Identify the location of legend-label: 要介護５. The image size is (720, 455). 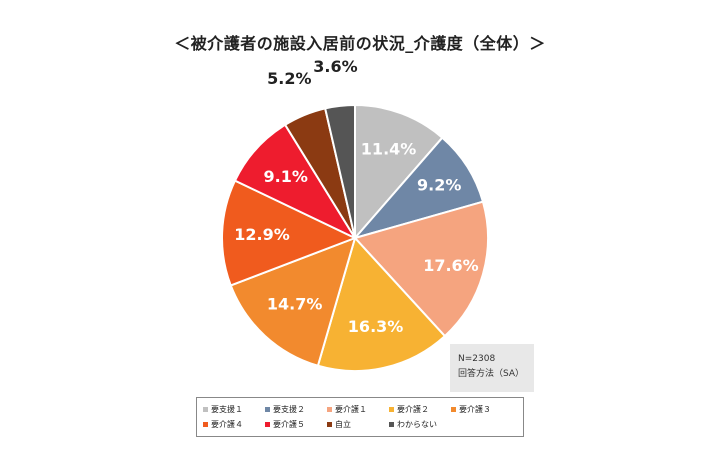
(289, 424).